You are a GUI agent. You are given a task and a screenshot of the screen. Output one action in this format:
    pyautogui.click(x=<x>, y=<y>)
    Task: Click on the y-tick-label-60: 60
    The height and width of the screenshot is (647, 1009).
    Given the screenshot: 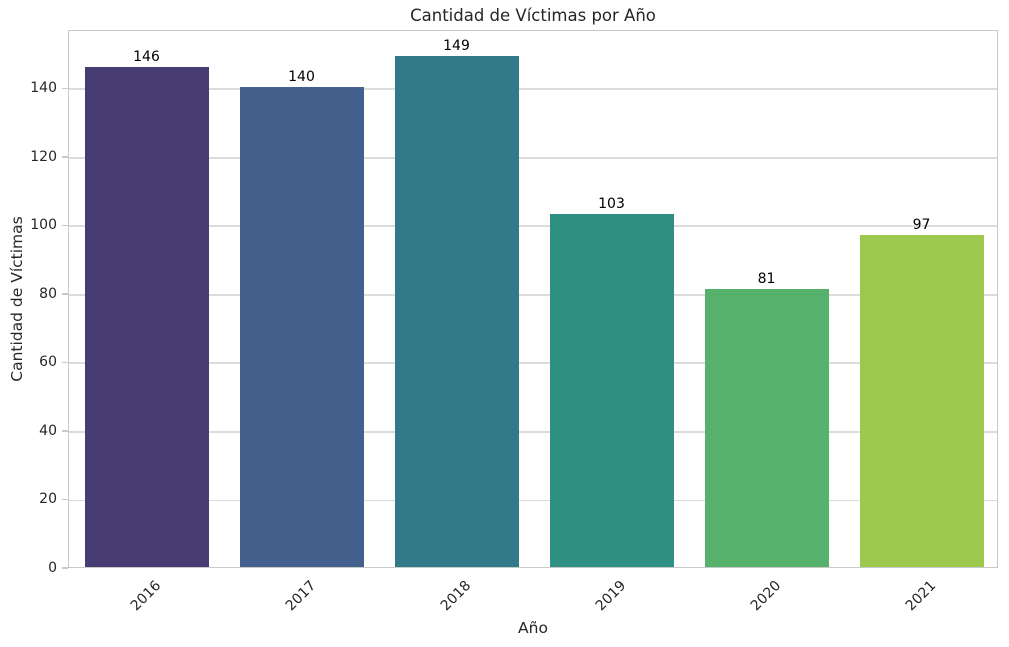 What is the action you would take?
    pyautogui.click(x=48, y=362)
    